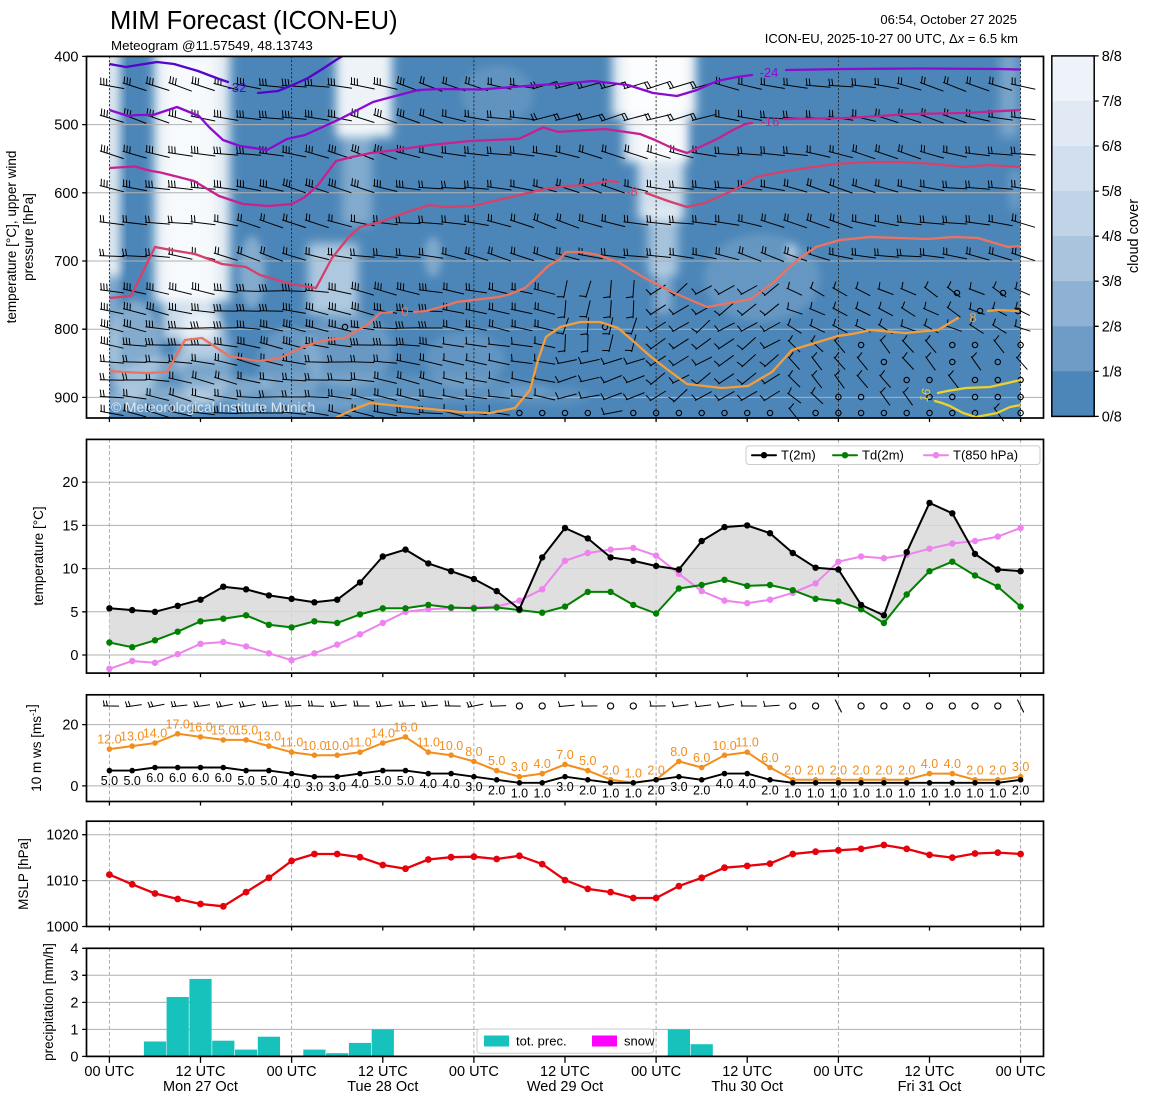 Image resolution: width=1155 pixels, height=1105 pixels. What do you see at coordinates (213, 407) in the screenshot?
I see `svg-text:© Meteorological Institute Mun: © Meteorological Institute Munich` at bounding box center [213, 407].